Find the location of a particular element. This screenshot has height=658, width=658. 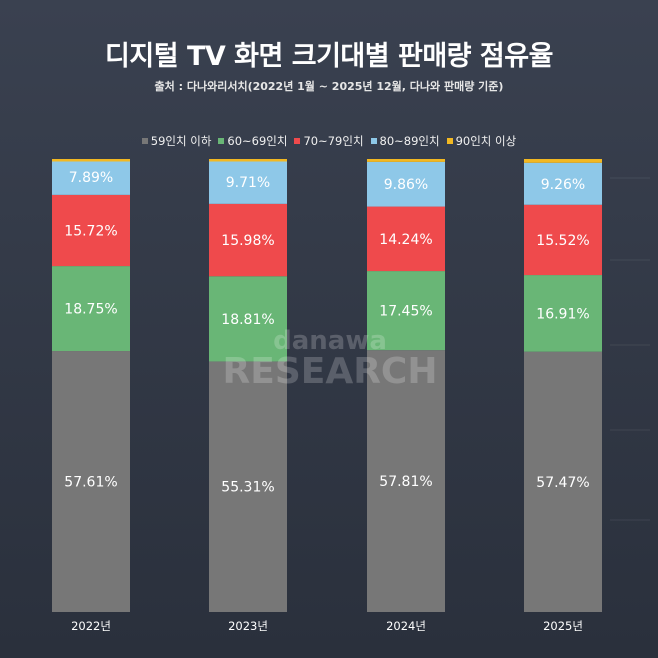

data-label: 57.81% is located at coordinates (405, 482).